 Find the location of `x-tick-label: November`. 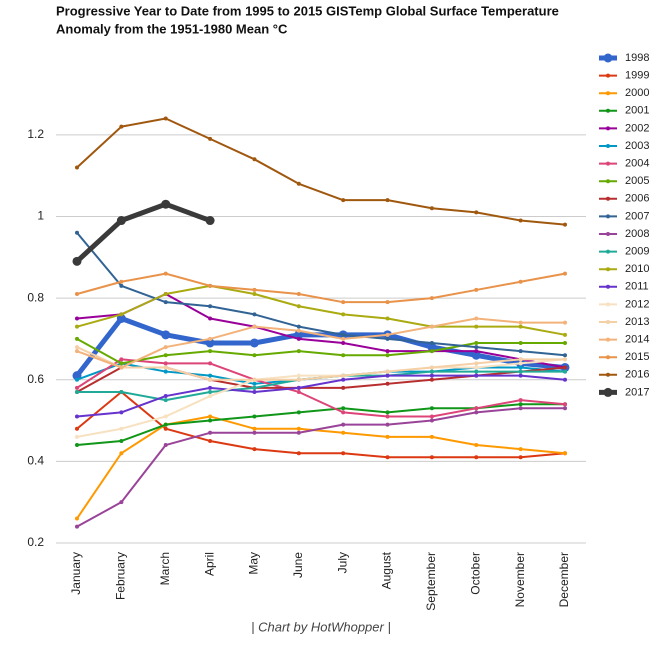

x-tick-label: November is located at coordinates (520, 579).